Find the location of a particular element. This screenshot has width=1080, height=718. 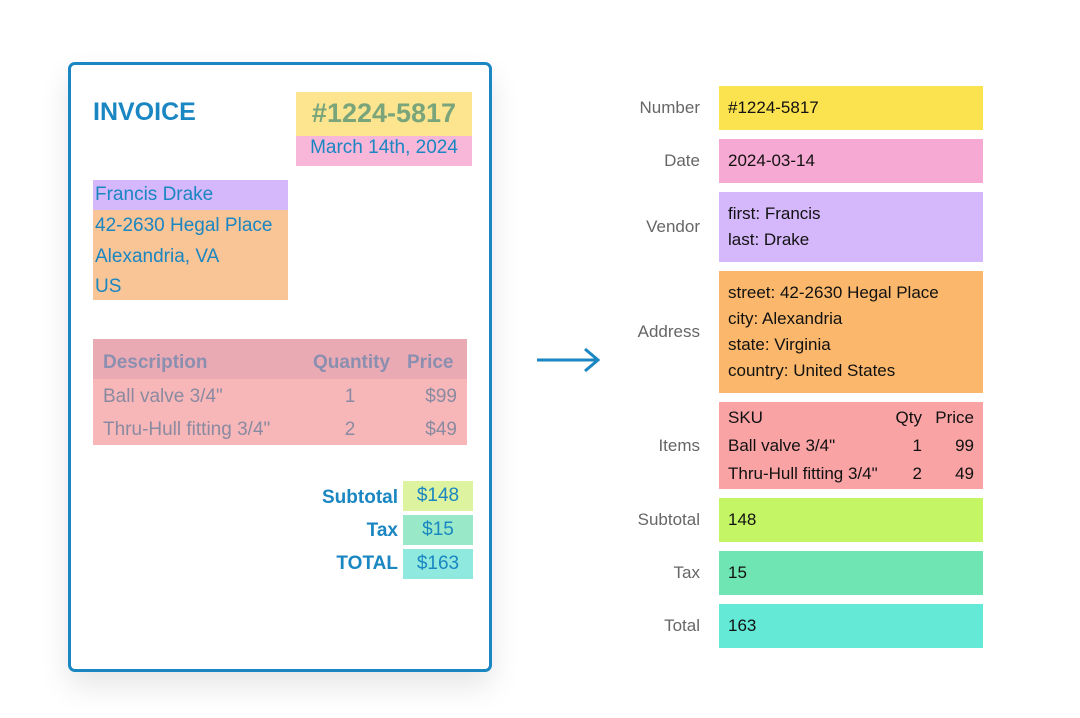

field-total: 163 is located at coordinates (851, 626).